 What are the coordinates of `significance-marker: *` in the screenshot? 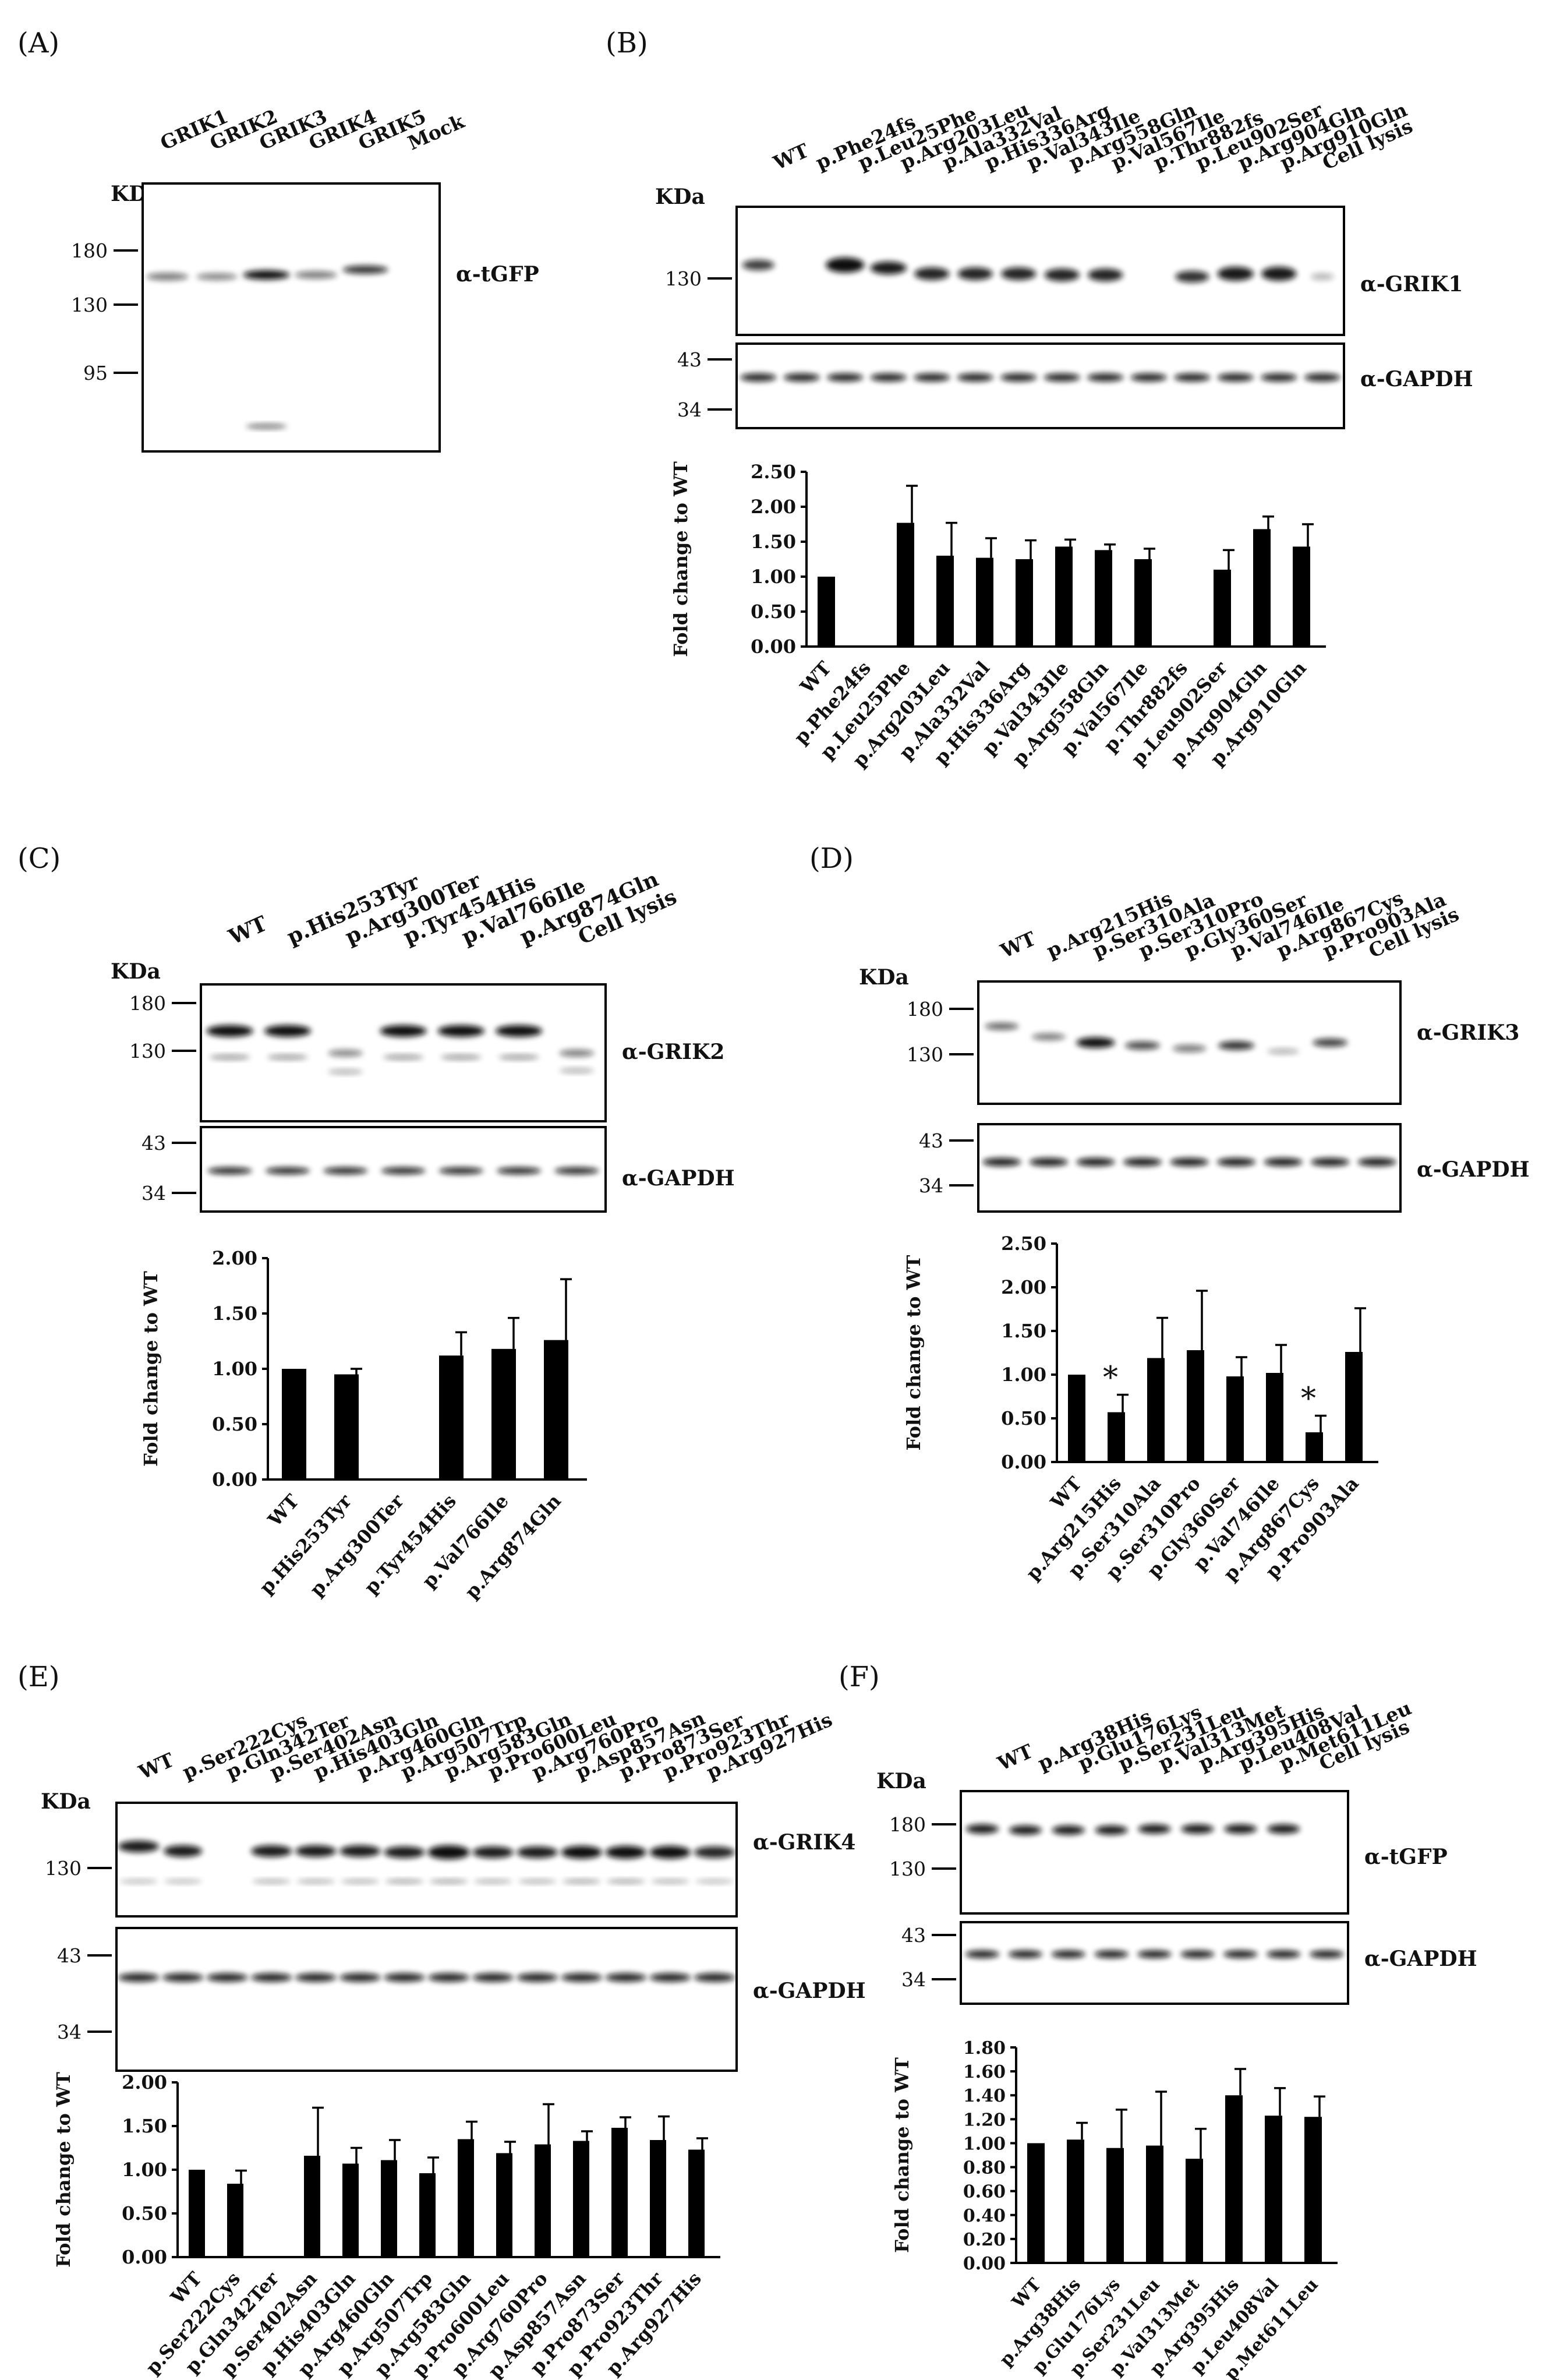 It's located at (1110, 1378).